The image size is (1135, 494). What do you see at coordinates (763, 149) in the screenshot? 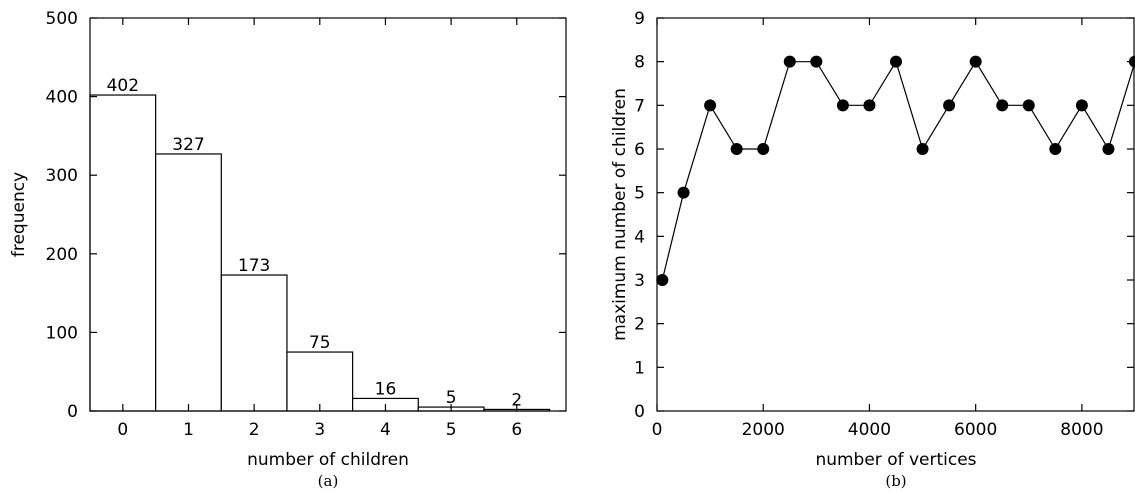
I see `data-point-2000` at bounding box center [763, 149].